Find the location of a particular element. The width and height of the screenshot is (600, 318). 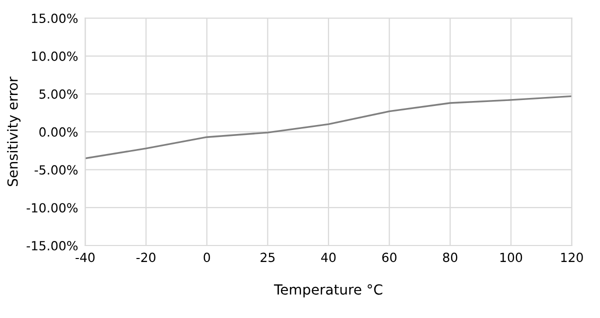

y-tick-label: 10.00% is located at coordinates (55, 56).